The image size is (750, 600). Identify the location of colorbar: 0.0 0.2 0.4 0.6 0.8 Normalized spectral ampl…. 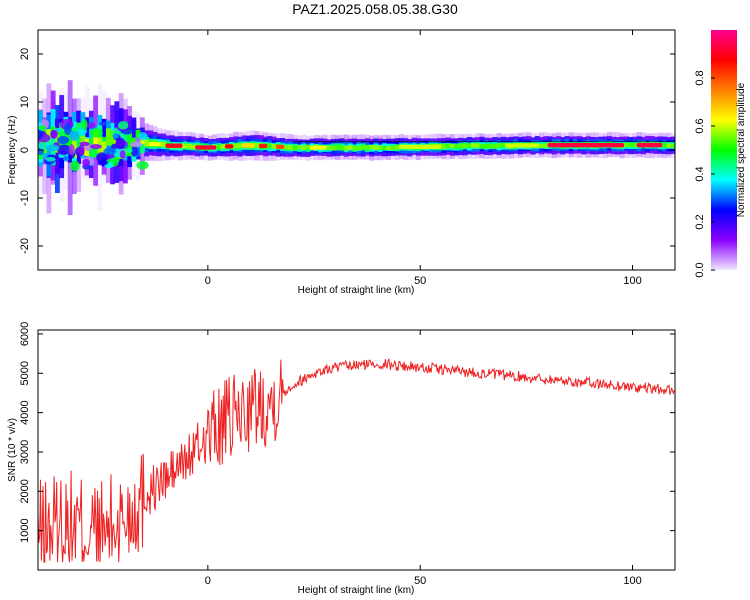
(720, 154).